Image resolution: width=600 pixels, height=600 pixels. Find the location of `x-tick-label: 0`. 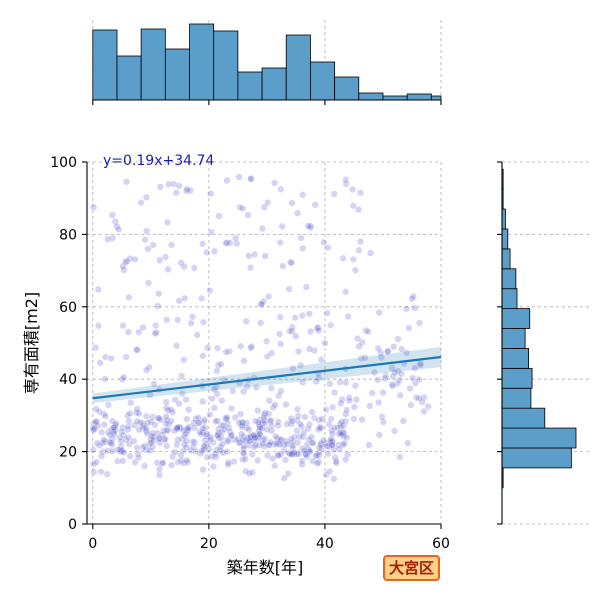

x-tick-label: 0 is located at coordinates (92, 544).